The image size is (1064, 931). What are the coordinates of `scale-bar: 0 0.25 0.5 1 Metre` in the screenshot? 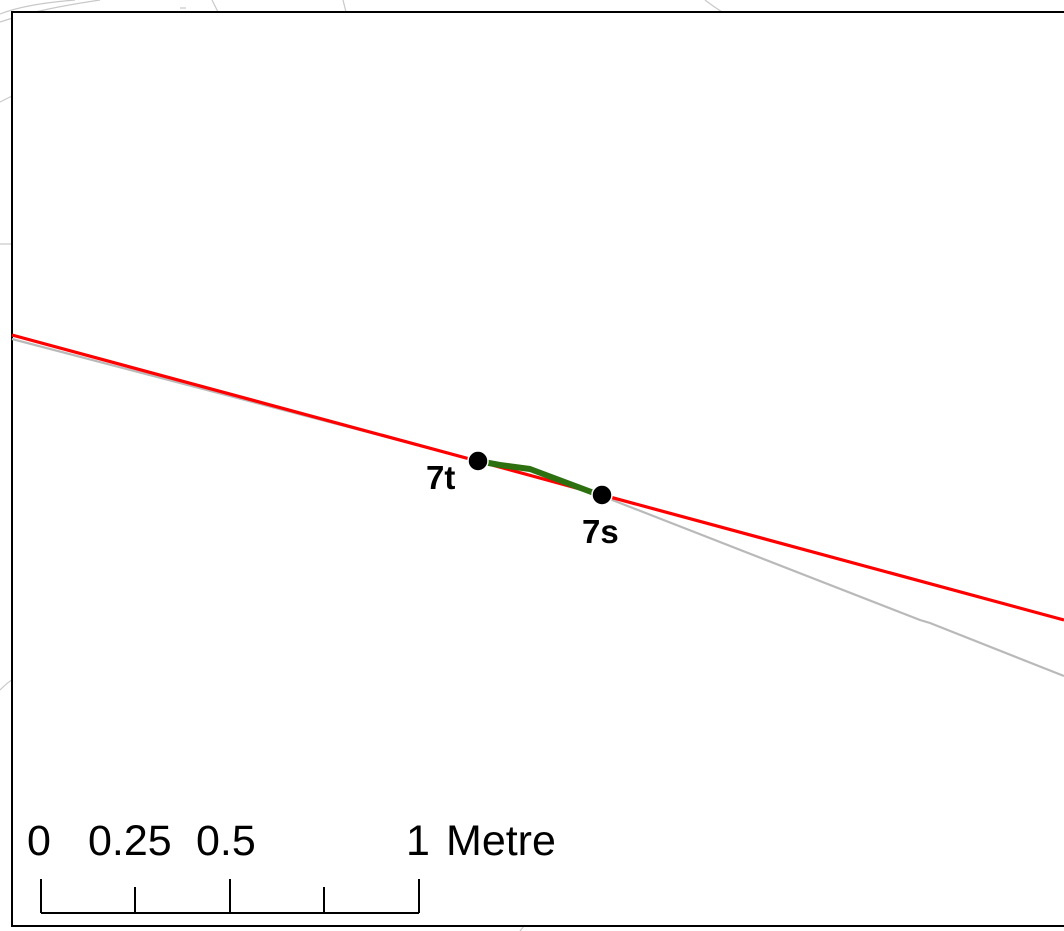 It's located at (291, 865).